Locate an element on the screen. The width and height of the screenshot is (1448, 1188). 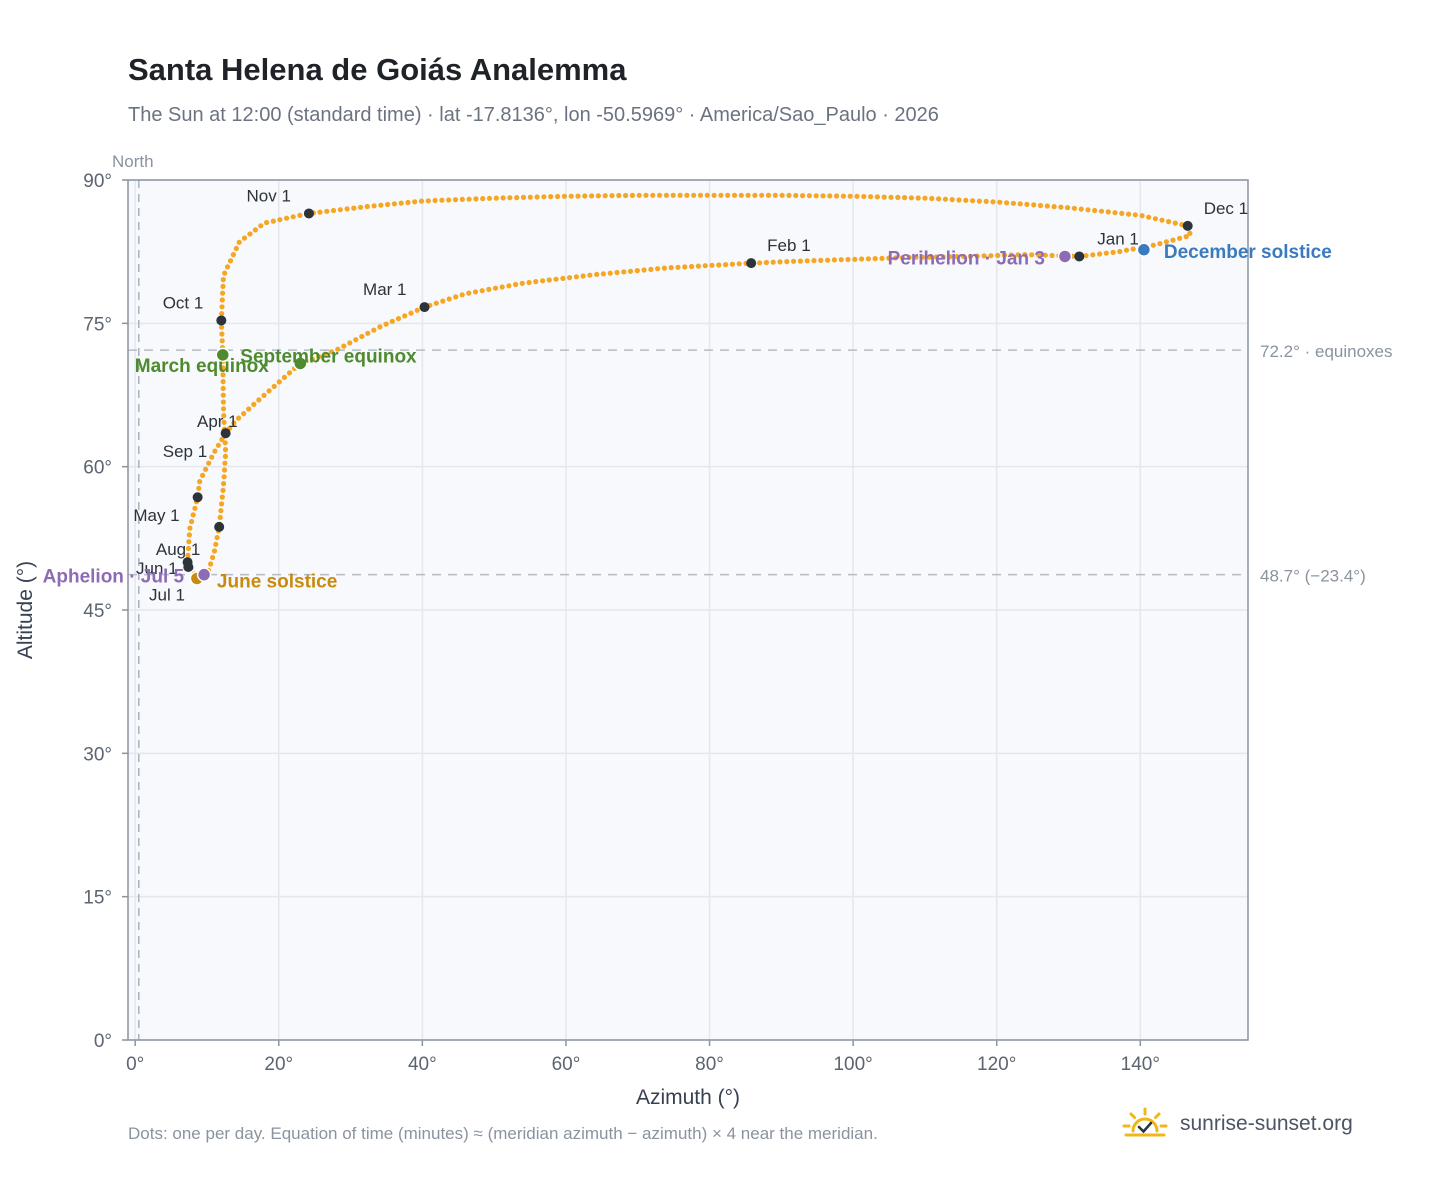
brand-logo: sunrise-sunset.org is located at coordinates (1237, 1124).